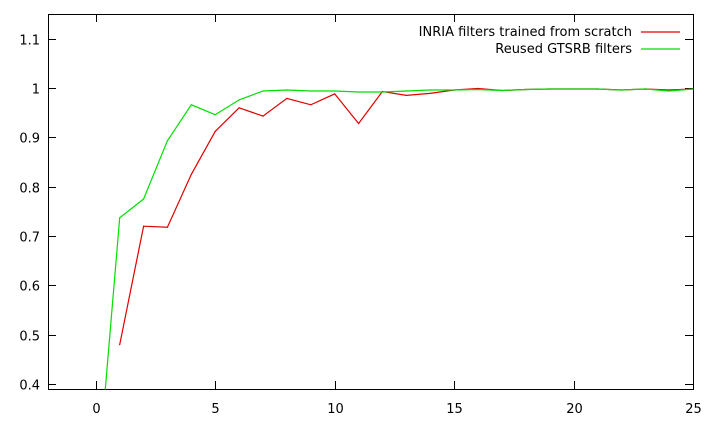  What do you see at coordinates (693, 409) in the screenshot?
I see `x-tick-label: 25` at bounding box center [693, 409].